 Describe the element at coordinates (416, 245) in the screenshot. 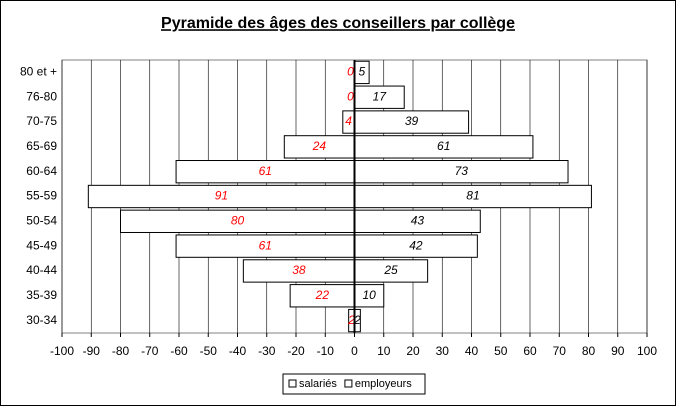

I see `value-label: 42` at that location.